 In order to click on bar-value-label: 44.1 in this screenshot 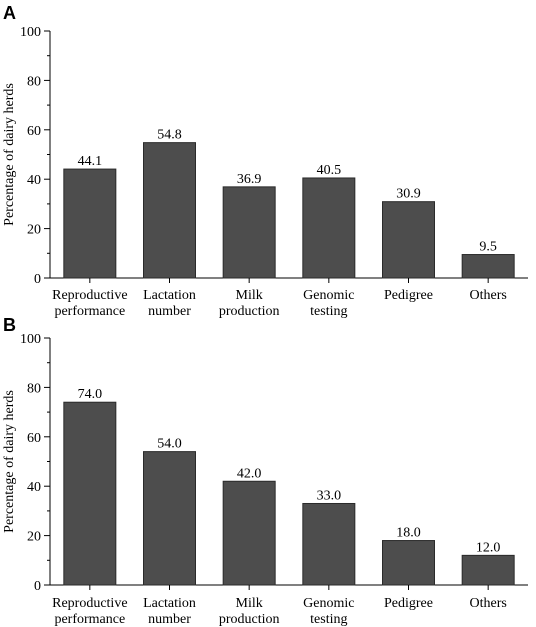, I will do `click(90, 161)`.